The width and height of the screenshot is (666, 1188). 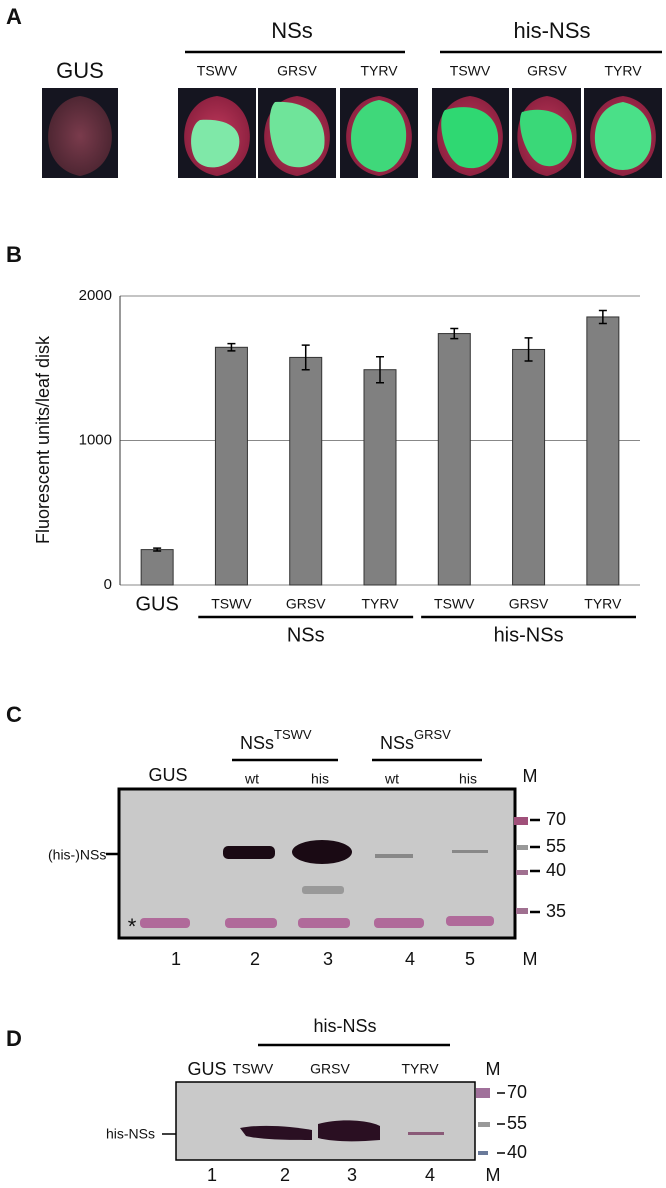 I want to click on leaf-images, so click(x=352, y=133).